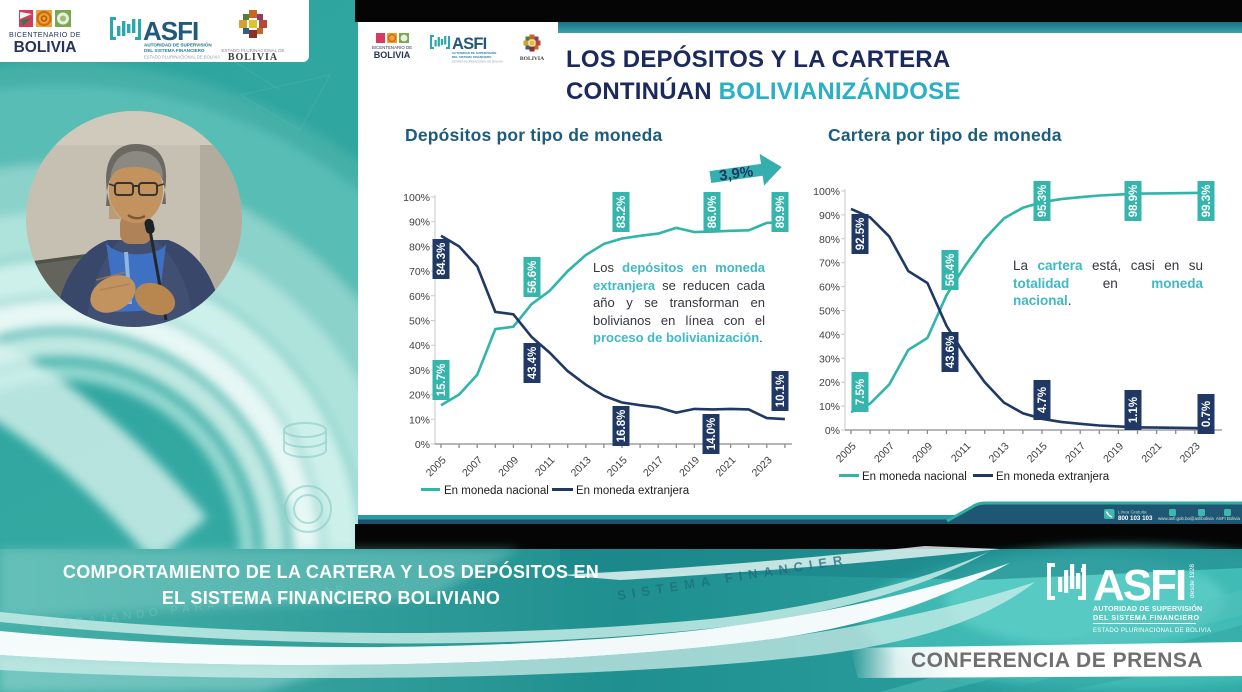 This screenshot has height=692, width=1242. What do you see at coordinates (951, 270) in the screenshot?
I see `svg-text: 56.4%` at bounding box center [951, 270].